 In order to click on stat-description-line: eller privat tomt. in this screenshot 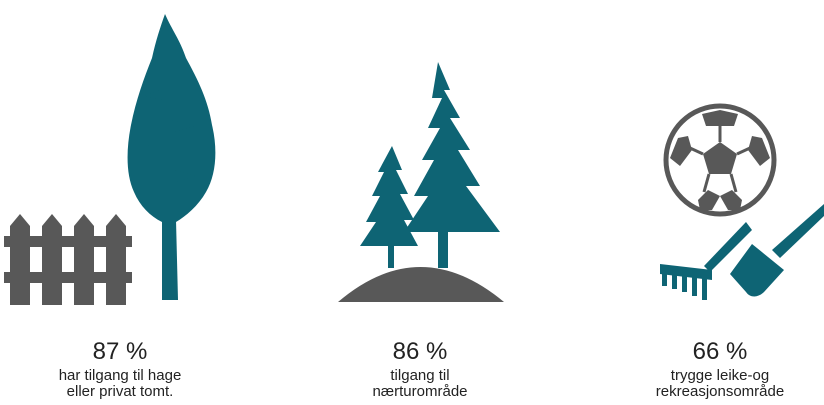, I will do `click(120, 391)`.